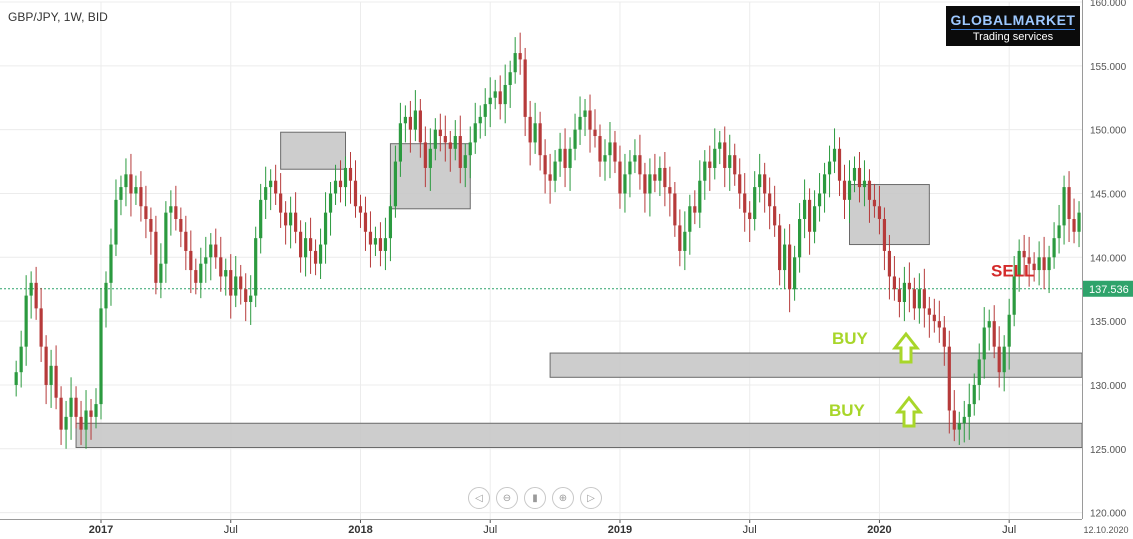 Image resolution: width=1133 pixels, height=539 pixels. I want to click on brand-logo: GLOBALMARKET Trading services, so click(1013, 26).